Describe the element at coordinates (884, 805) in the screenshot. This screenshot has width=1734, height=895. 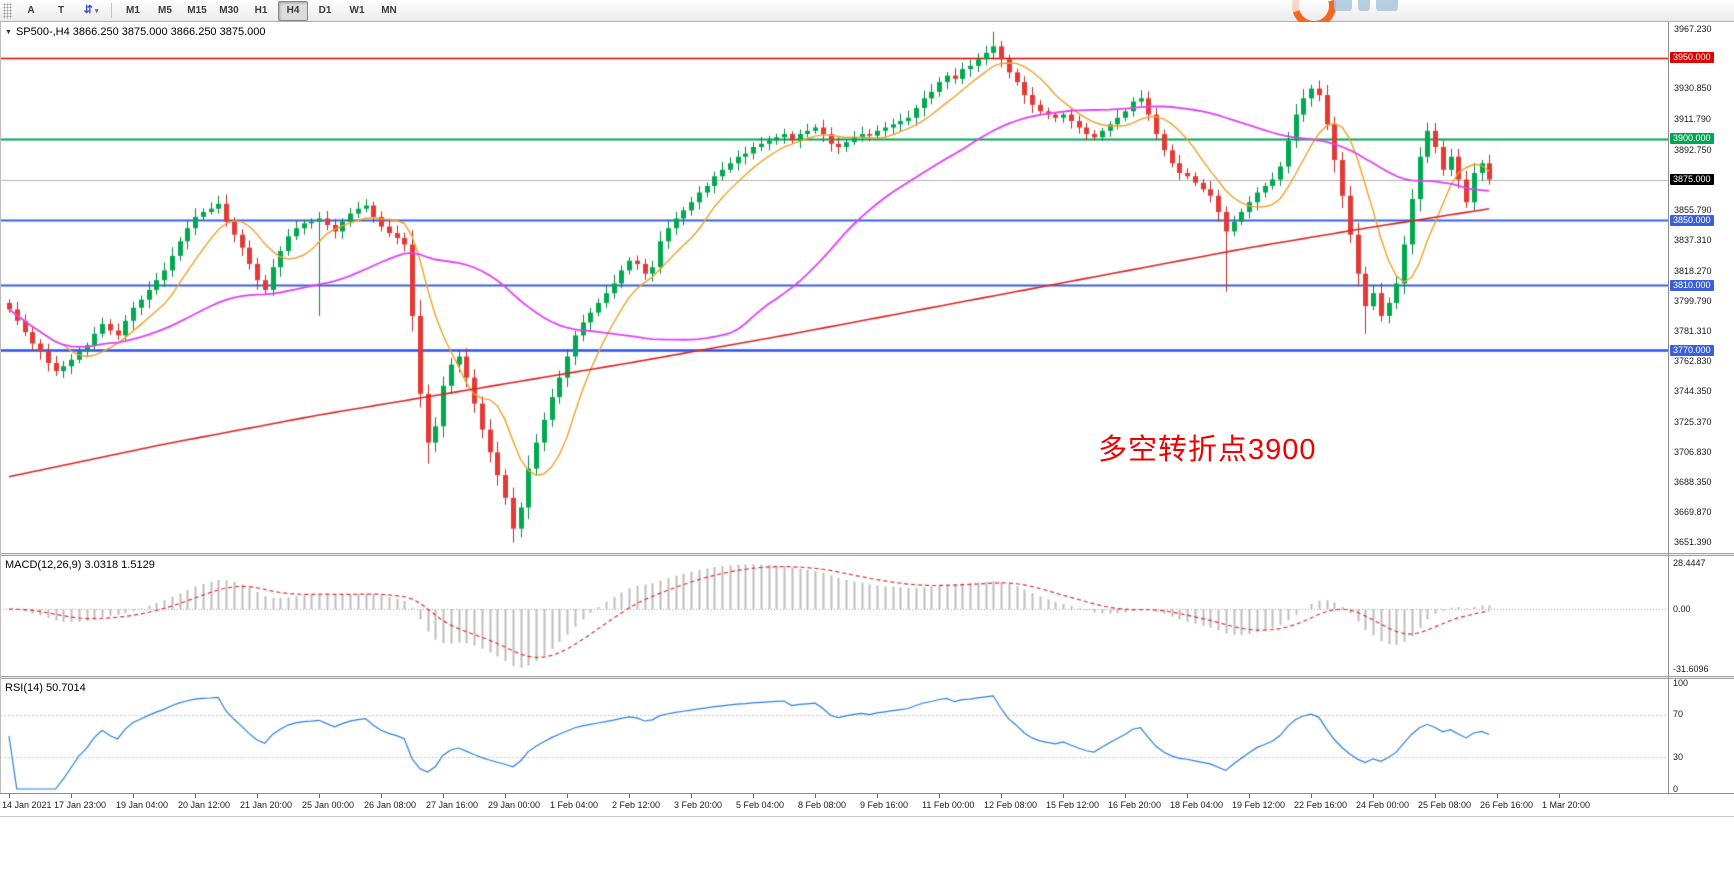
I see `time-axis-label: 9 Feb 16:00` at that location.